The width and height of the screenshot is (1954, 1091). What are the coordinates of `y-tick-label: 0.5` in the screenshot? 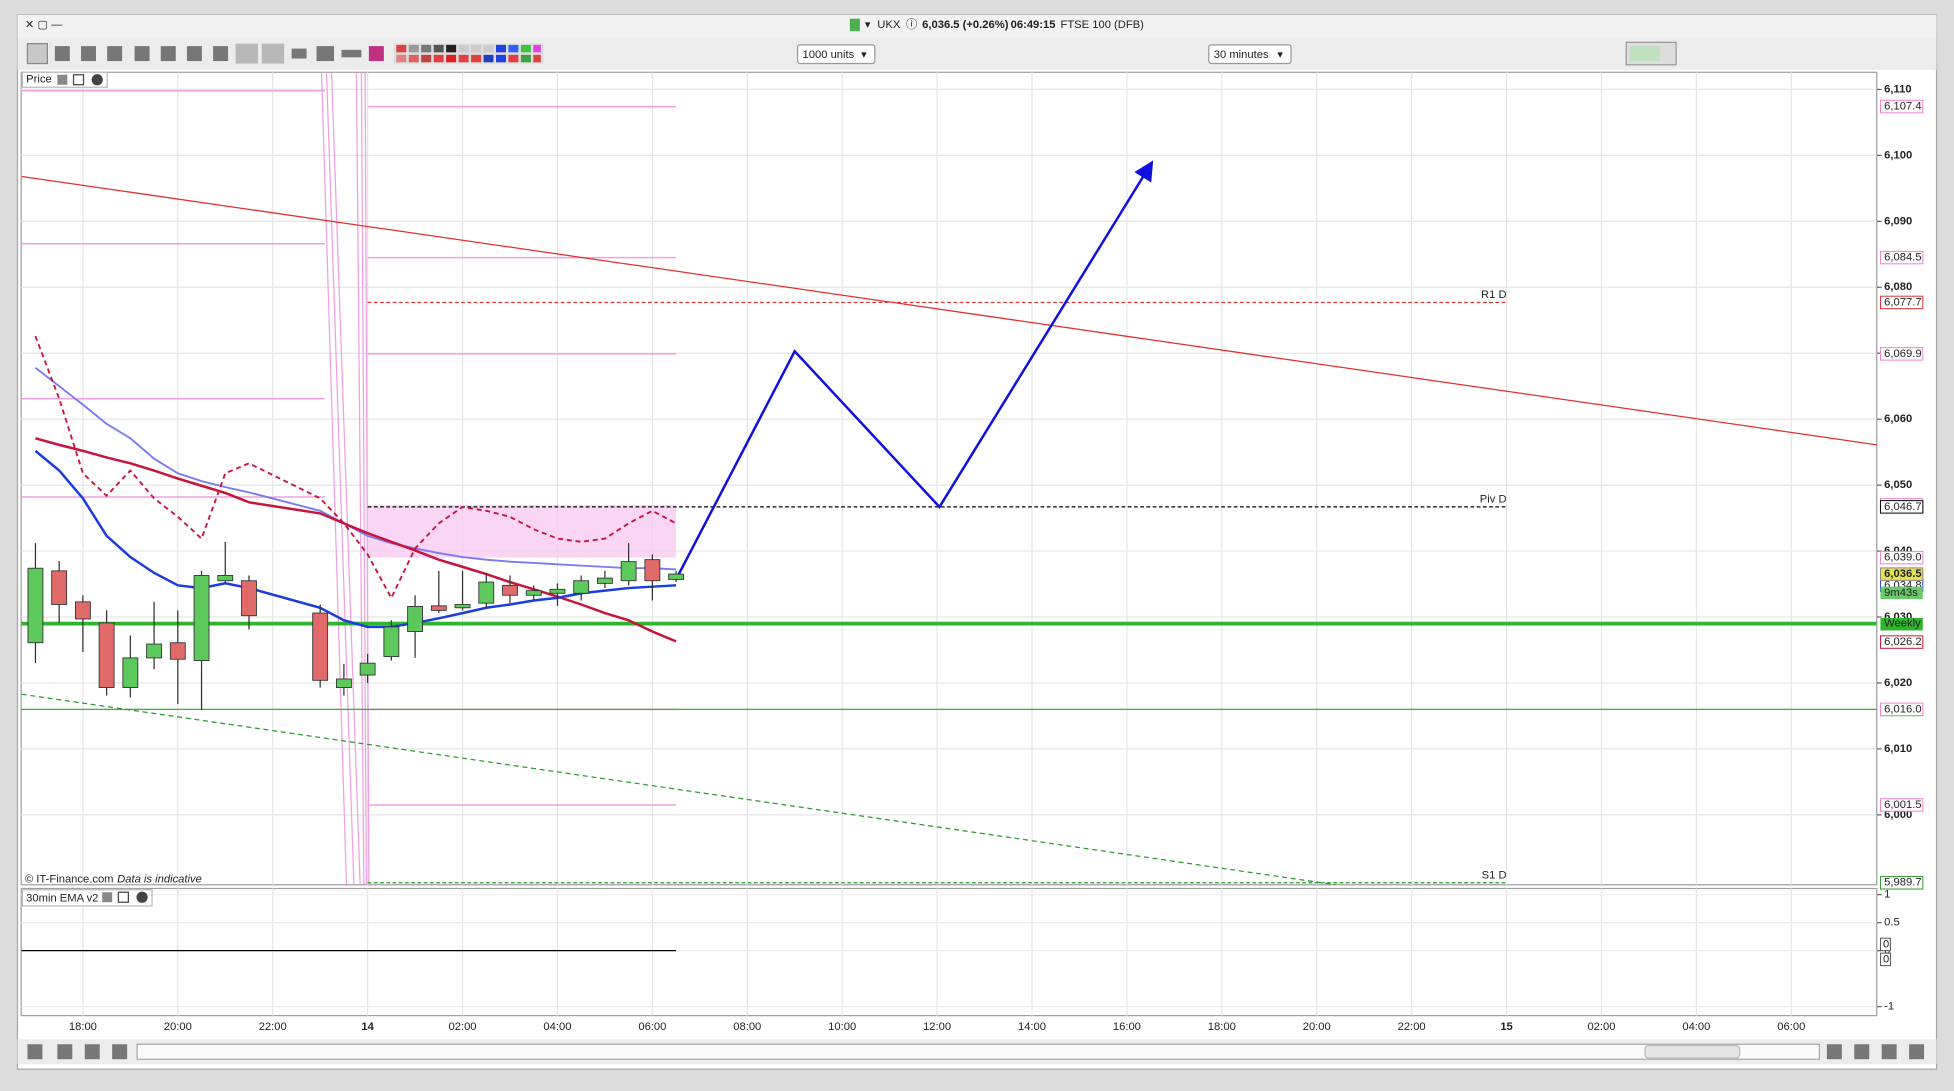 It's located at (1892, 923).